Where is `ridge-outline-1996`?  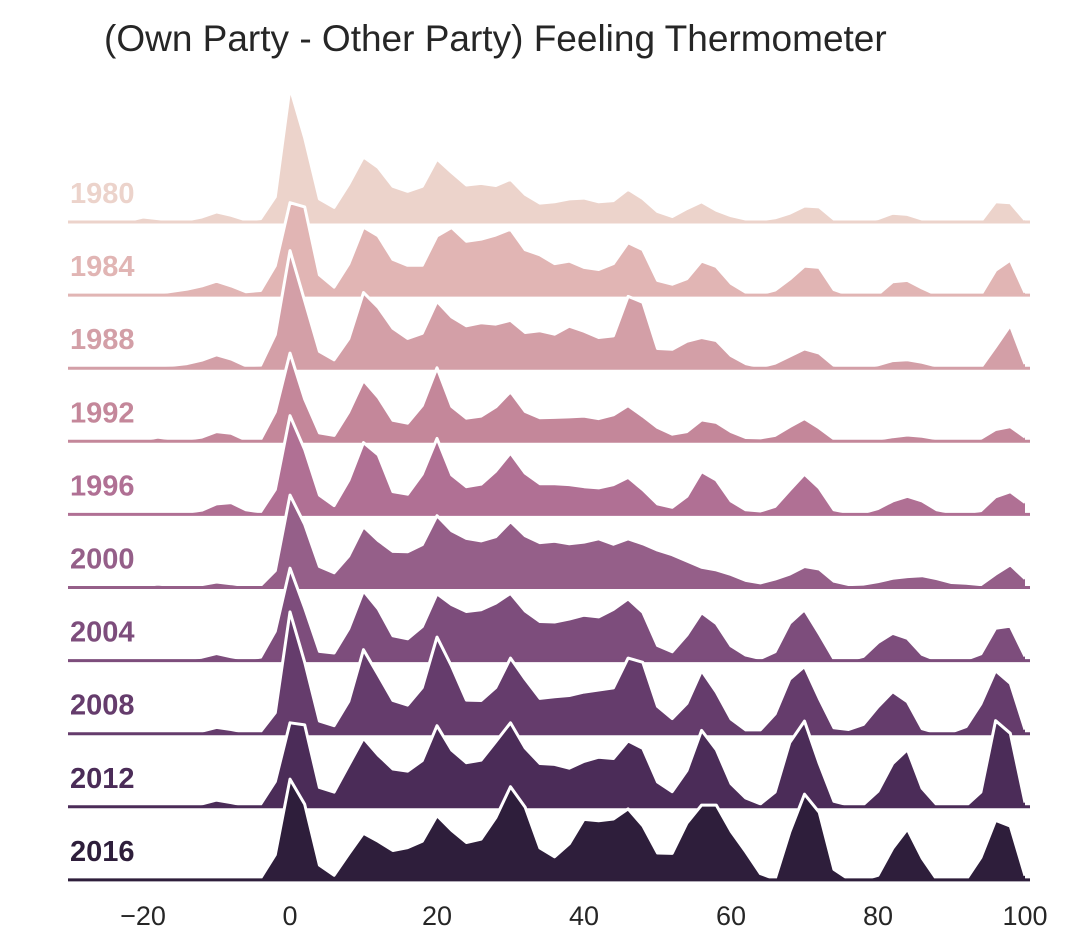
ridge-outline-1996 is located at coordinates (547, 465).